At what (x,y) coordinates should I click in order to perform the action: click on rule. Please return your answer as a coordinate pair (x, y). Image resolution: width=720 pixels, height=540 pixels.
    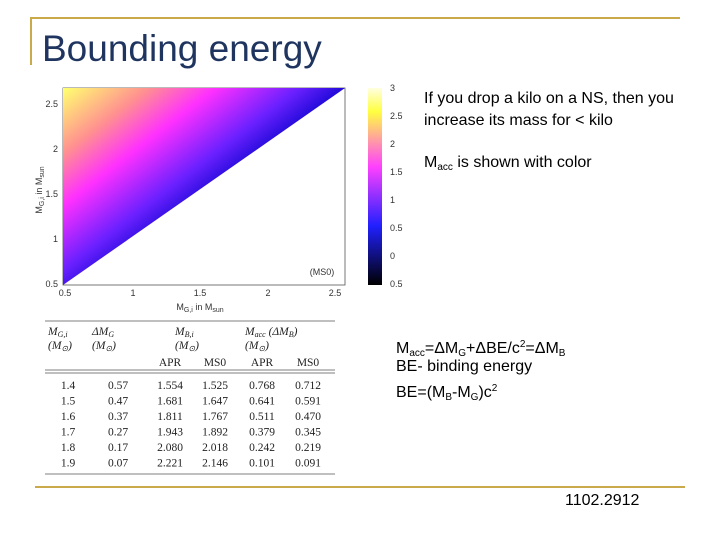
    Looking at the image, I should click on (360, 487).